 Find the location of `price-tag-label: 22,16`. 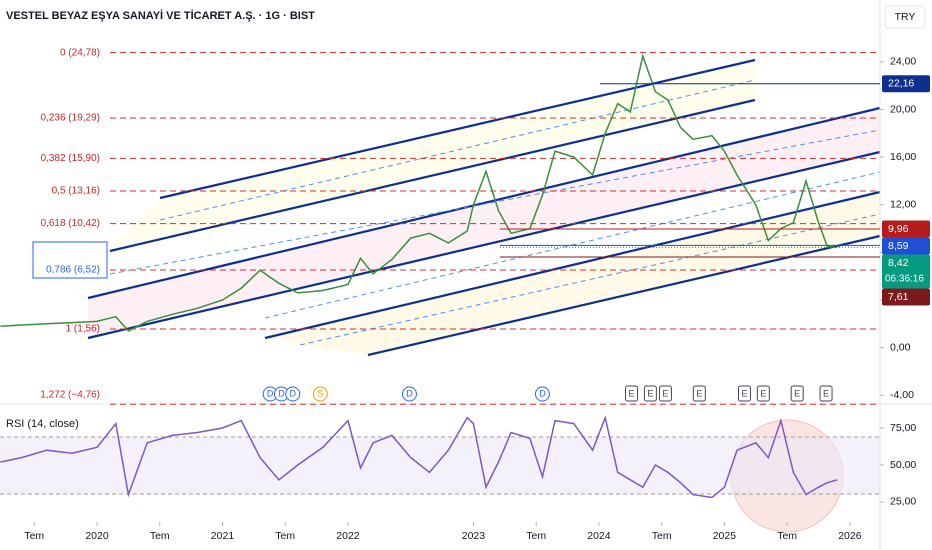

price-tag-label: 22,16 is located at coordinates (901, 84).